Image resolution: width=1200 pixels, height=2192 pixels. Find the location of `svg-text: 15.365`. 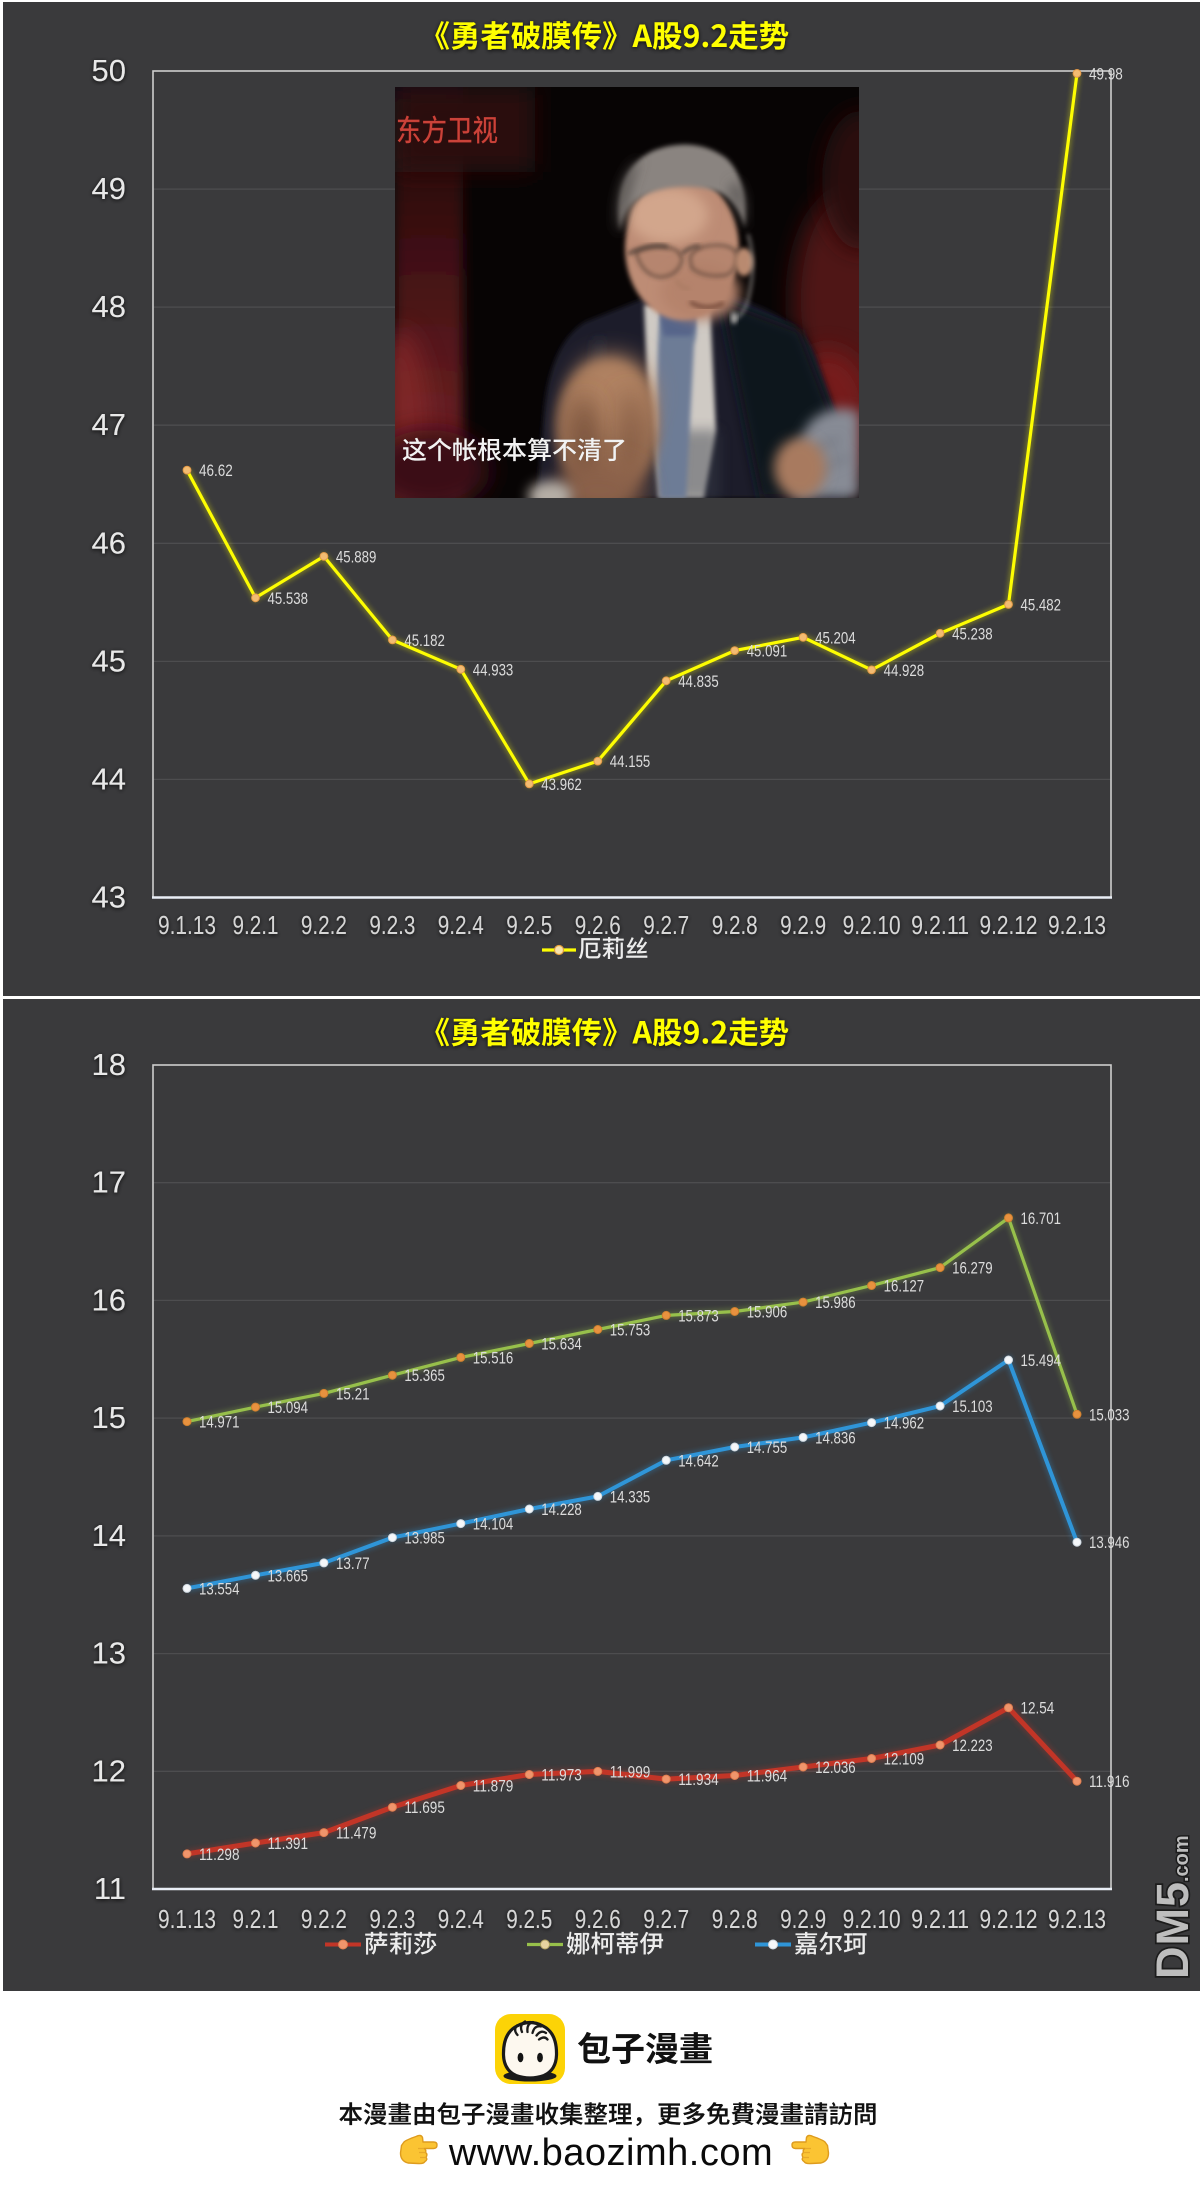

svg-text: 15.365 is located at coordinates (424, 1376).